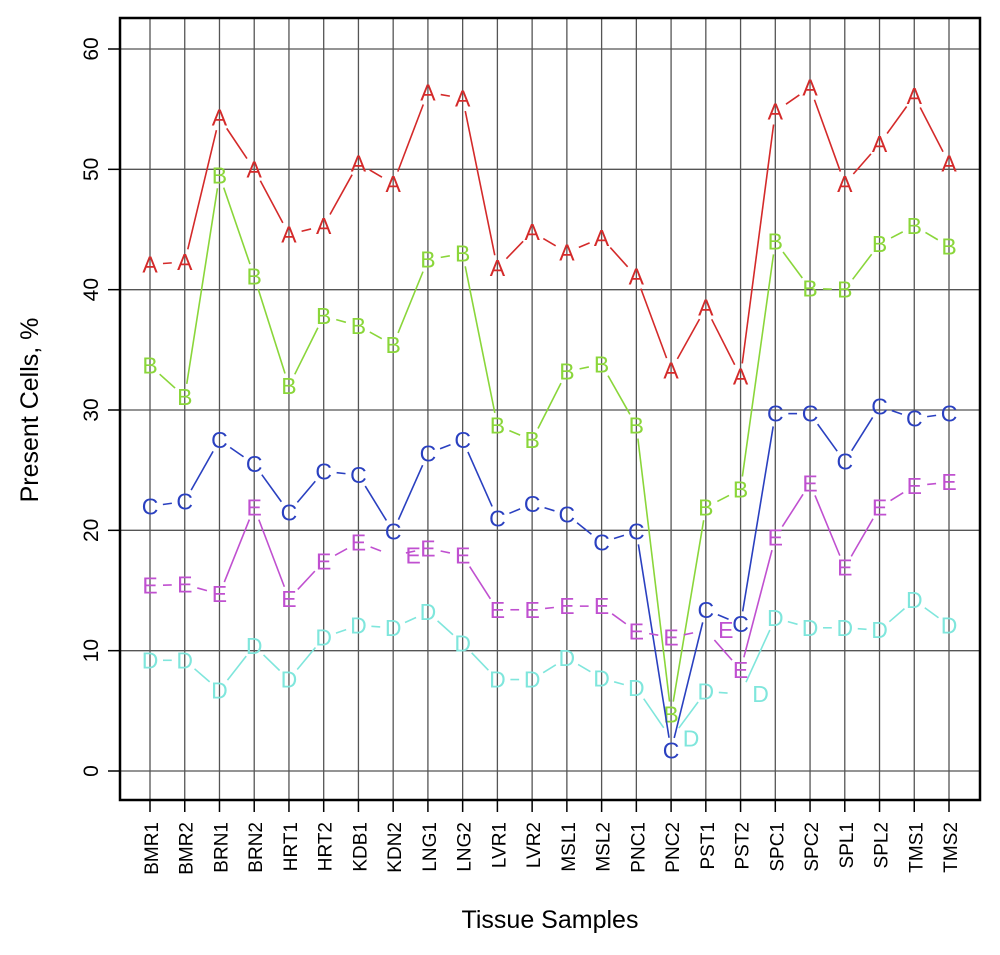  I want to click on x-tick-label: PNC1, so click(638, 847).